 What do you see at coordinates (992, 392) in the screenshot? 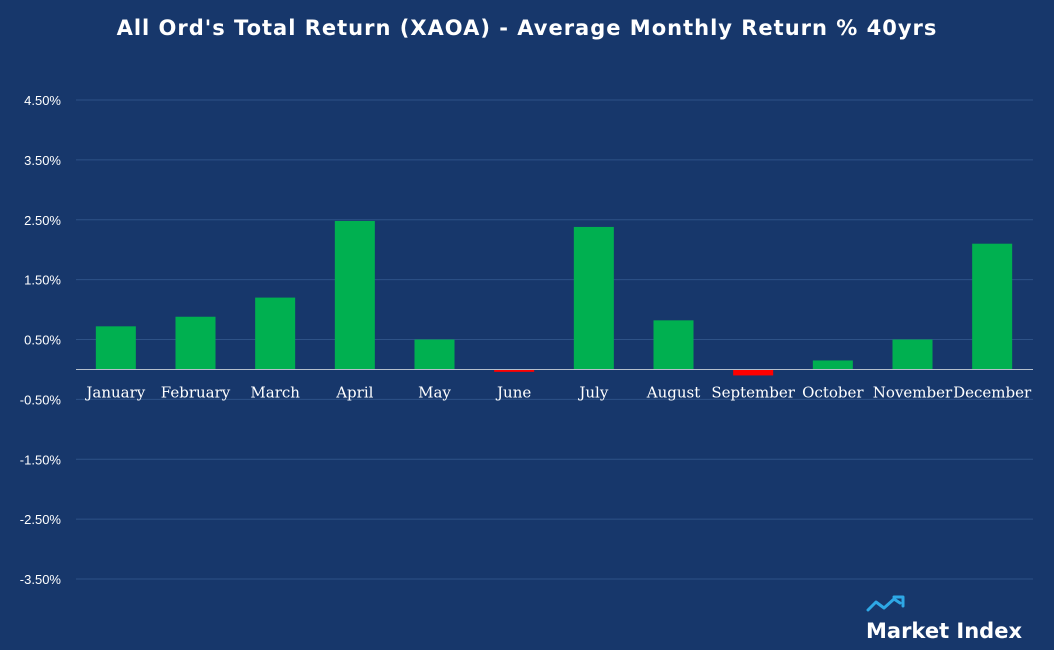
I see `x-tick-label-december: December` at bounding box center [992, 392].